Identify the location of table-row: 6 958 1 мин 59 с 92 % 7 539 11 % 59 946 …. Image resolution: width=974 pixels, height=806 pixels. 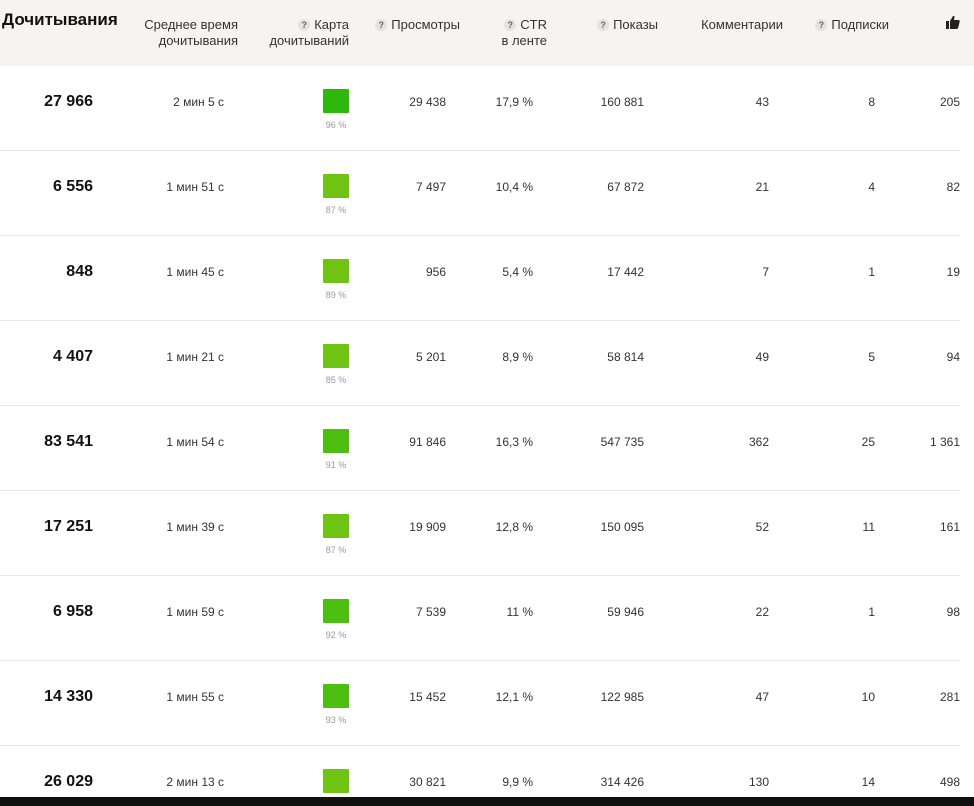
(480, 618).